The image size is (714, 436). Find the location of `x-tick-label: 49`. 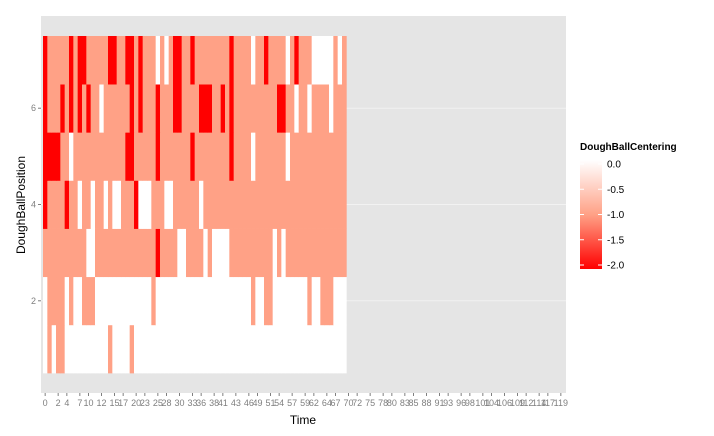

x-tick-label: 49 is located at coordinates (257, 403).